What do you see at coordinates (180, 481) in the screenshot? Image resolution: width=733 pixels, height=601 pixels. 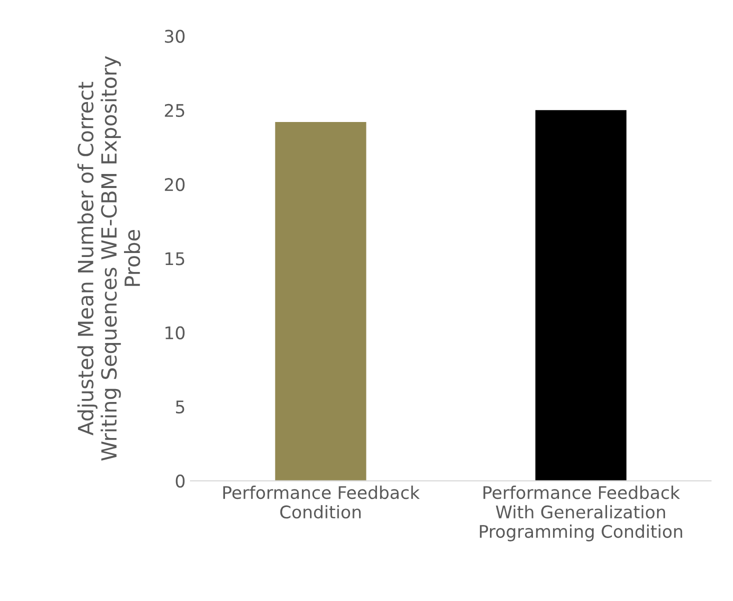 I see `y-tick-label: 0` at bounding box center [180, 481].